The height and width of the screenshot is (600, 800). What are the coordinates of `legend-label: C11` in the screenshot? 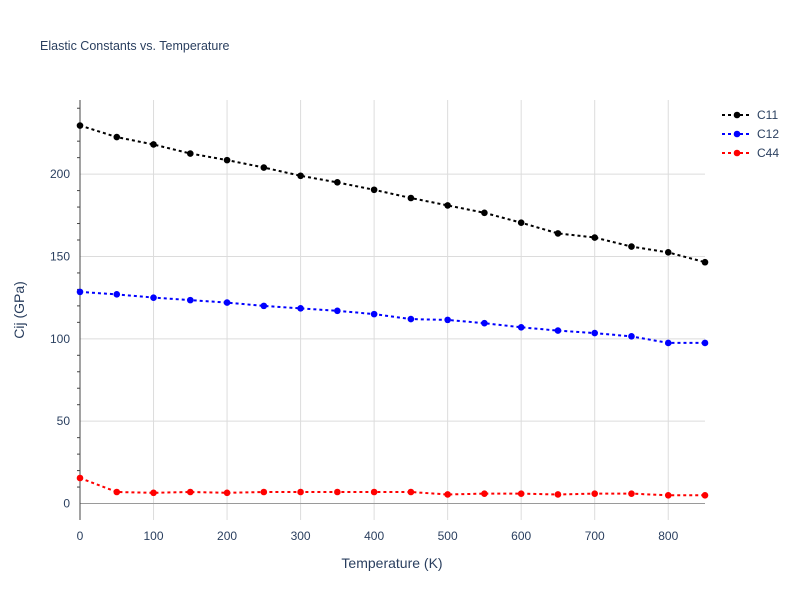 It's located at (767, 115).